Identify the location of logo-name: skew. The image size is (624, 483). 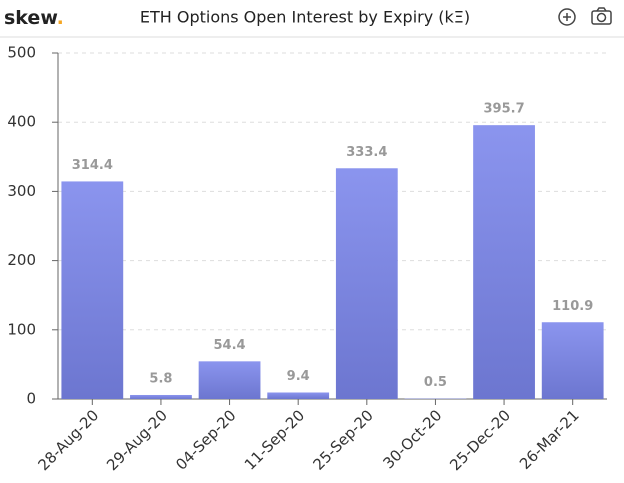
(30, 18).